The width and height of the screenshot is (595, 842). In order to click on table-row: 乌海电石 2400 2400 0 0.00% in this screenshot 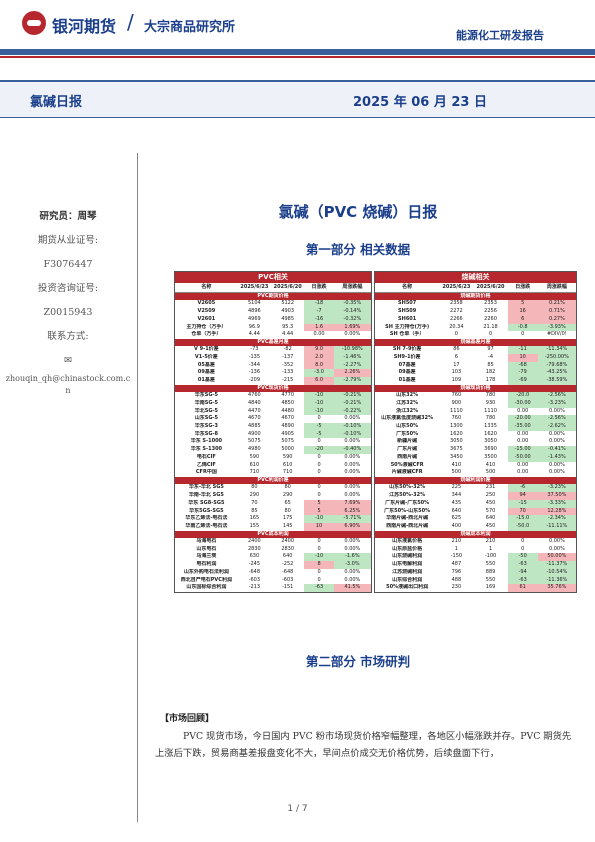, I will do `click(273, 542)`.